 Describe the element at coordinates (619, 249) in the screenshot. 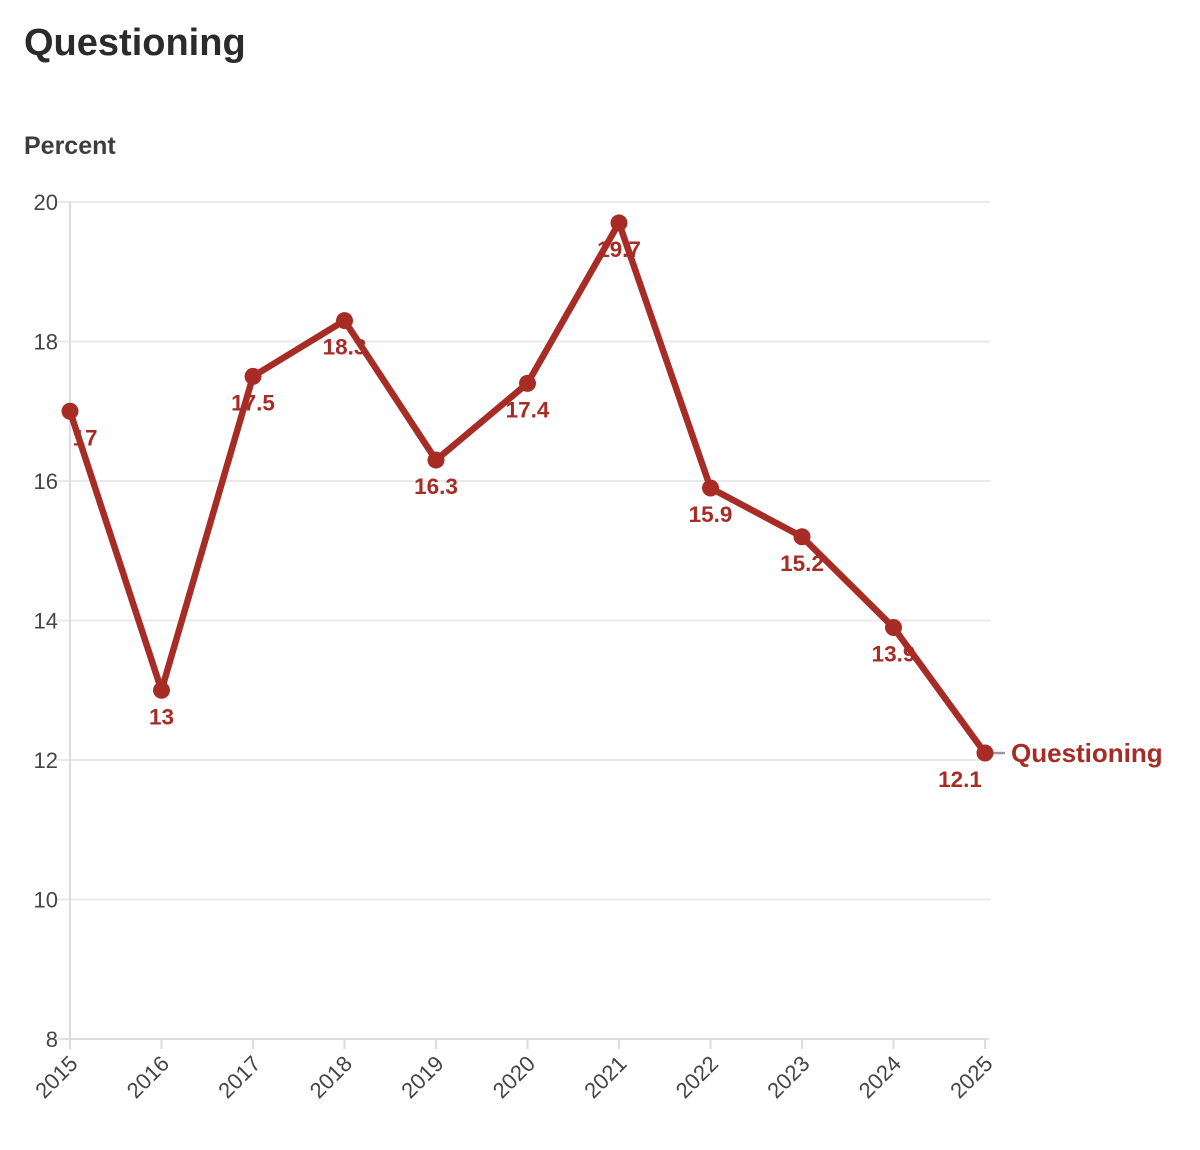

I see `data-point-label: 19.7` at that location.